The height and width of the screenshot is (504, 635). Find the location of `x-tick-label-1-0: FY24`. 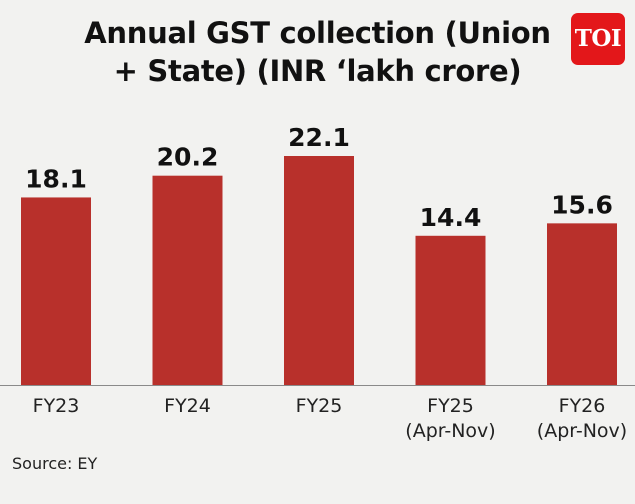

x-tick-label-1-0: FY24 is located at coordinates (187, 406).